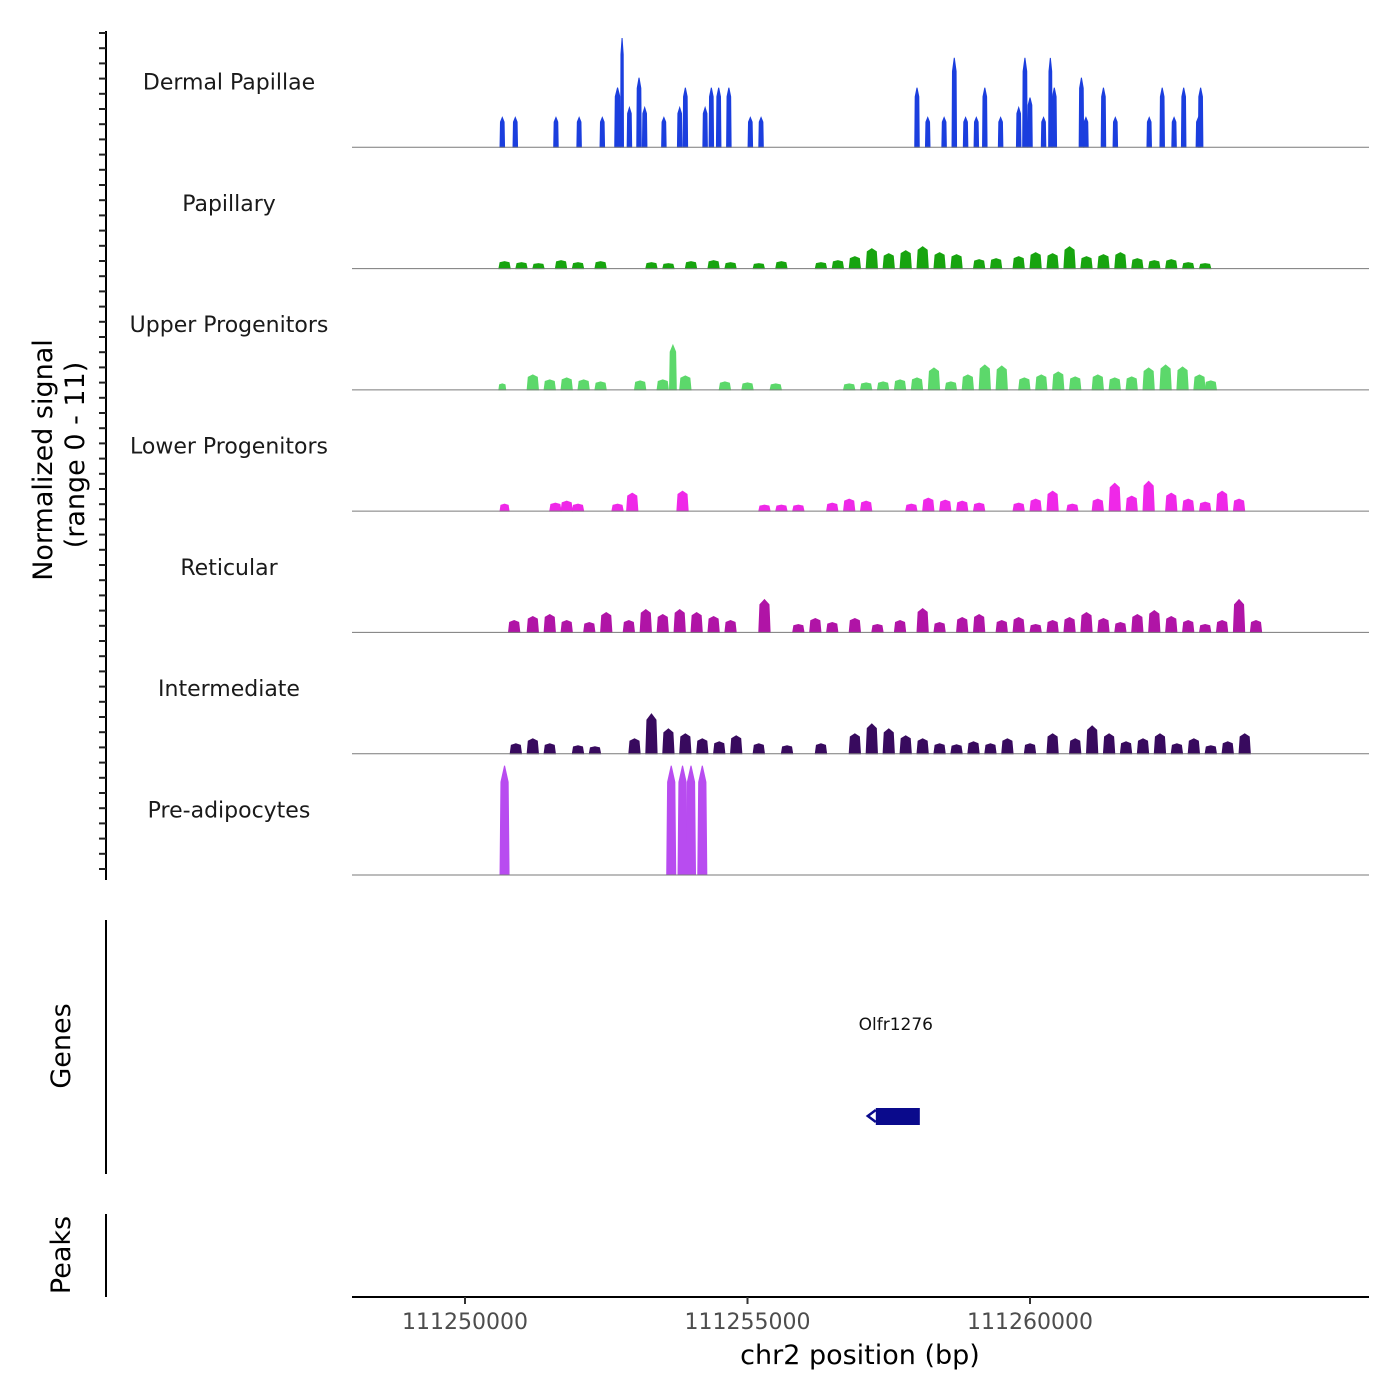  What do you see at coordinates (897, 1116) in the screenshot?
I see `gene-body` at bounding box center [897, 1116].